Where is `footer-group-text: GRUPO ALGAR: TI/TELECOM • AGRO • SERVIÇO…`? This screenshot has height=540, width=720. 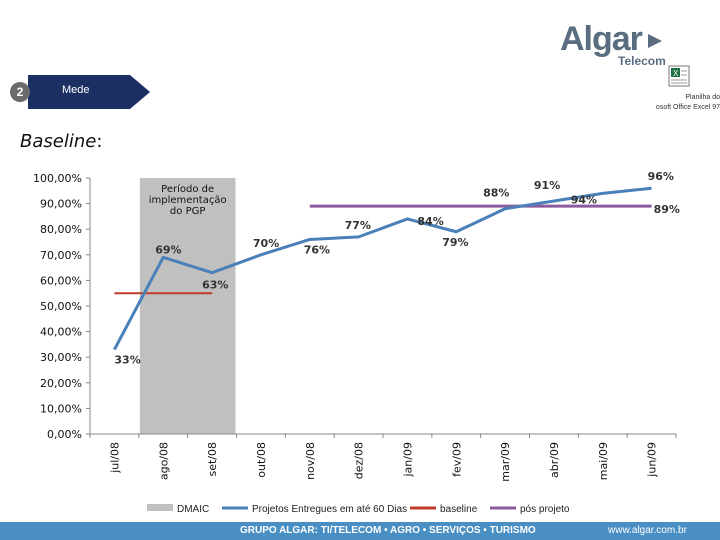
footer-group-text: GRUPO ALGAR: TI/TELECOM • AGRO • SERVIÇO… is located at coordinates (388, 530).